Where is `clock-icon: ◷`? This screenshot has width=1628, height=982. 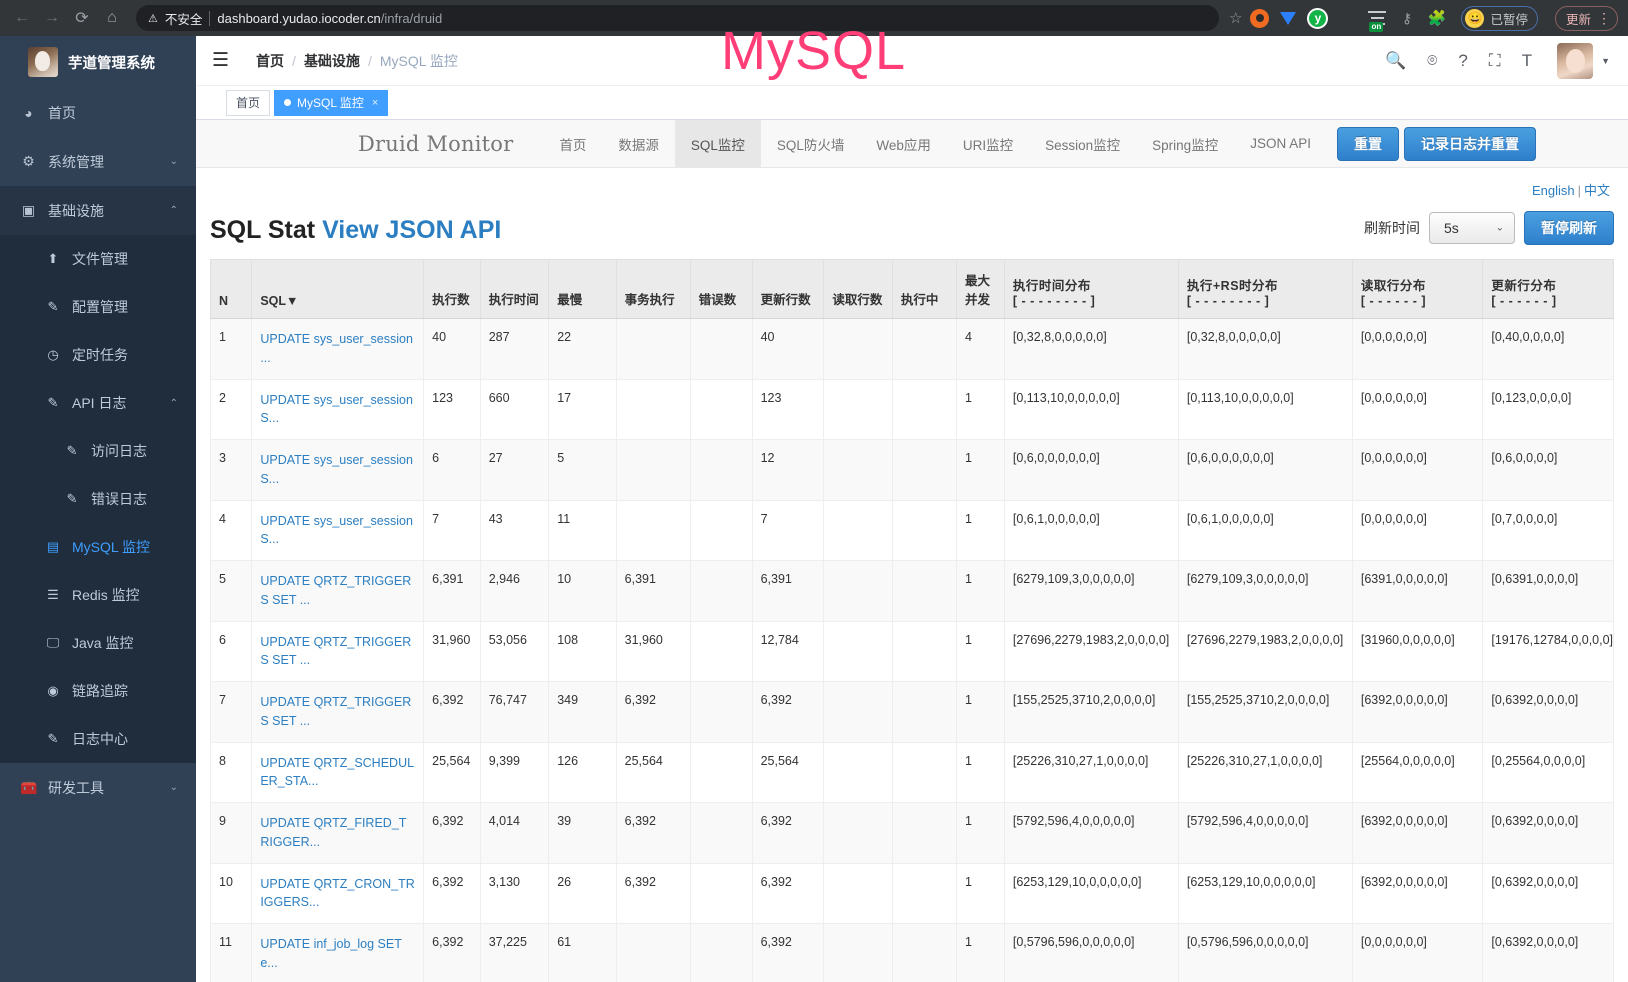 clock-icon: ◷ is located at coordinates (53, 354).